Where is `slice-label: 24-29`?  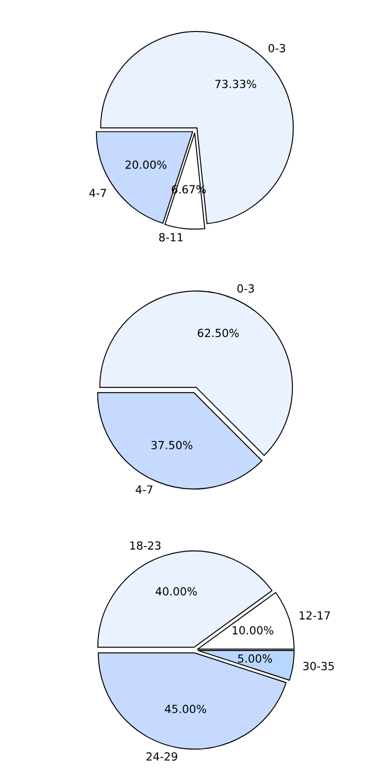
slice-label: 24-29 is located at coordinates (162, 756).